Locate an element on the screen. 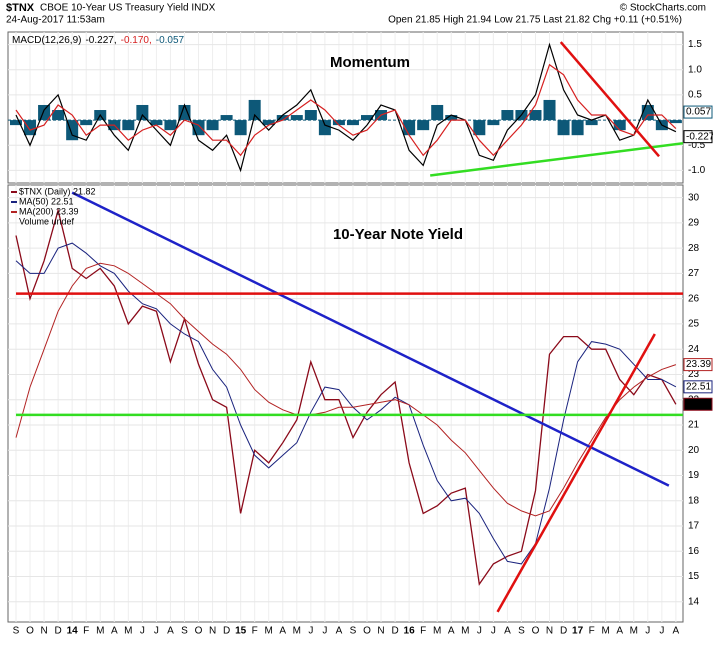 Image resolution: width=713 pixels, height=646 pixels. value-tag-label: 21.82 is located at coordinates (698, 404).